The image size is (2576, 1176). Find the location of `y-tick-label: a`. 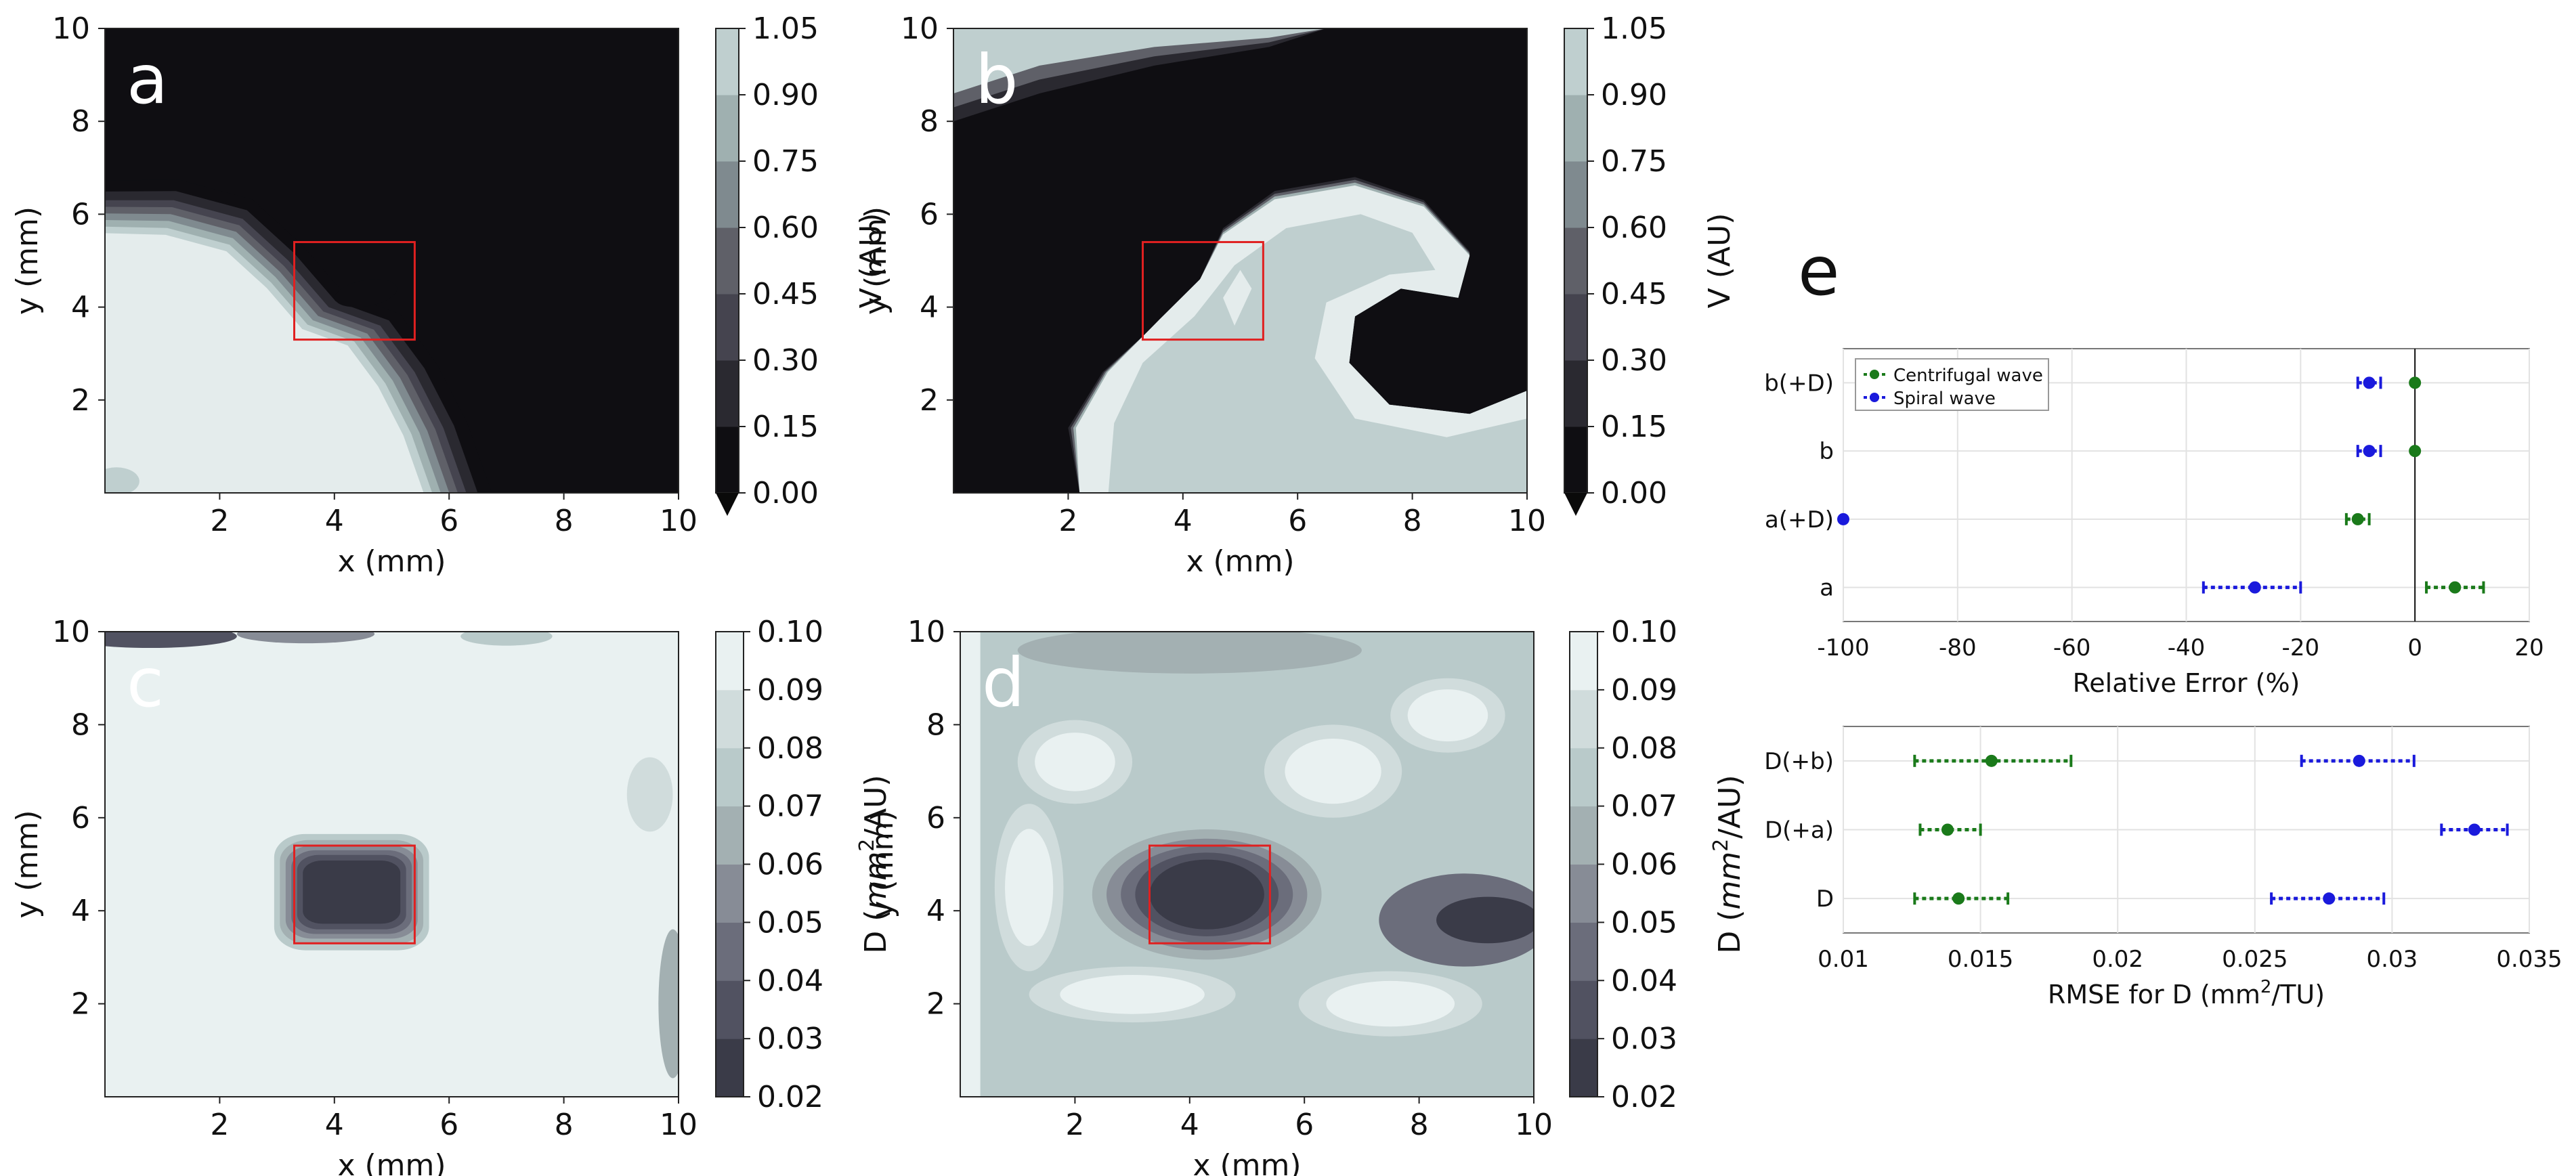

y-tick-label: a is located at coordinates (1827, 588).